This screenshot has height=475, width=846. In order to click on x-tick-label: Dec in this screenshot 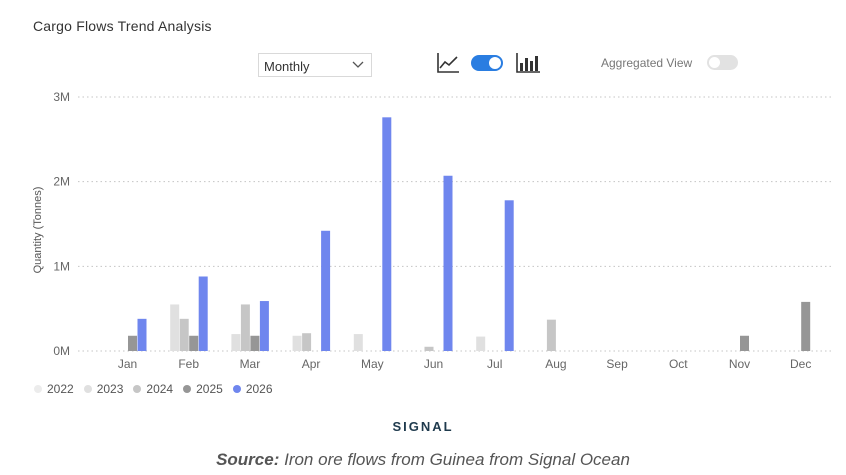, I will do `click(800, 364)`.